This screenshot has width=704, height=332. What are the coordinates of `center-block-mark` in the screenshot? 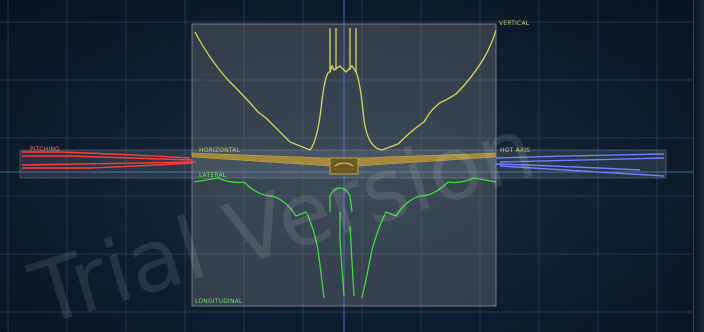 It's located at (344, 164).